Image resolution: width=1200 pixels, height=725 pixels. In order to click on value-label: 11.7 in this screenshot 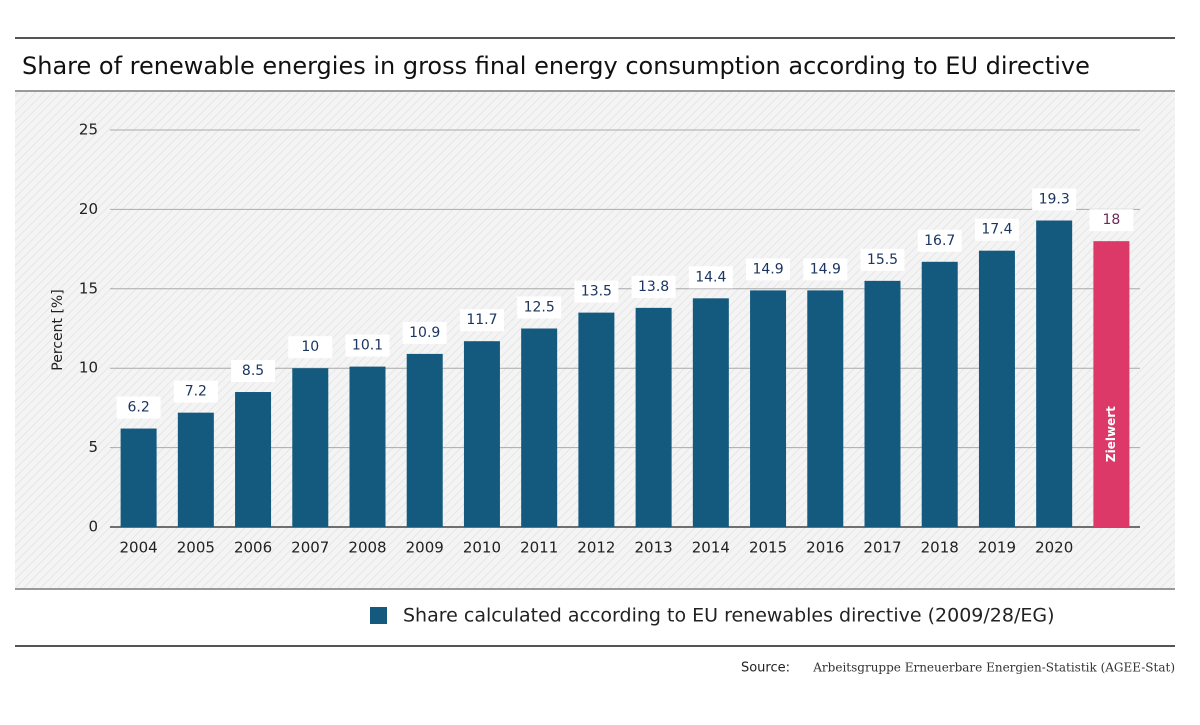, I will do `click(481, 320)`.